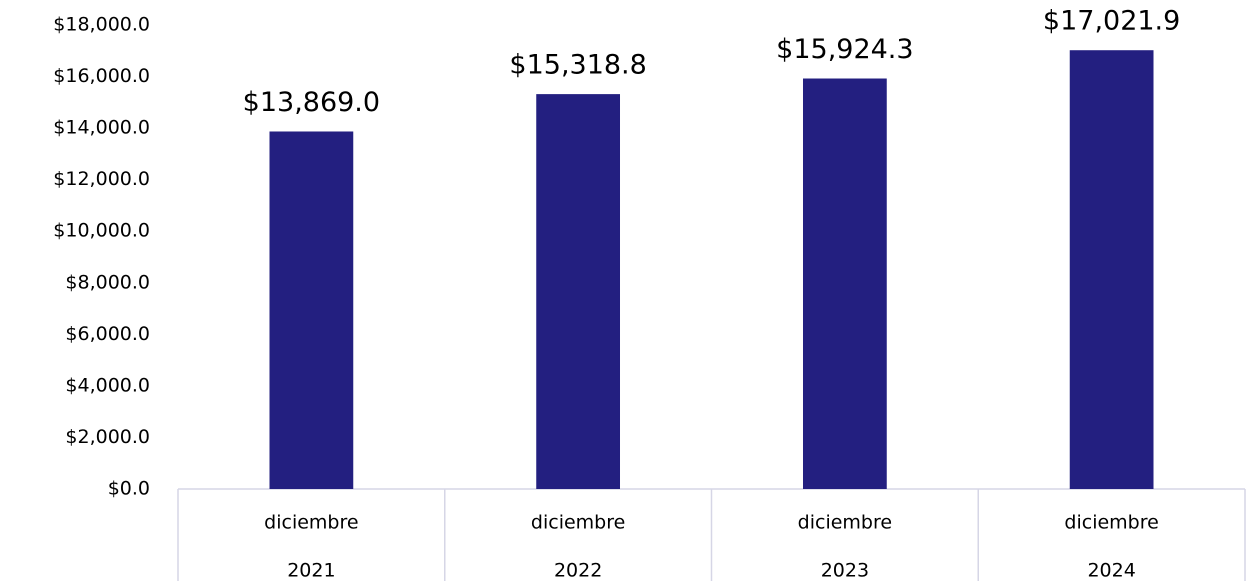 This screenshot has height=581, width=1250. Describe the element at coordinates (844, 49) in the screenshot. I see `data-label: $15,924.3` at that location.